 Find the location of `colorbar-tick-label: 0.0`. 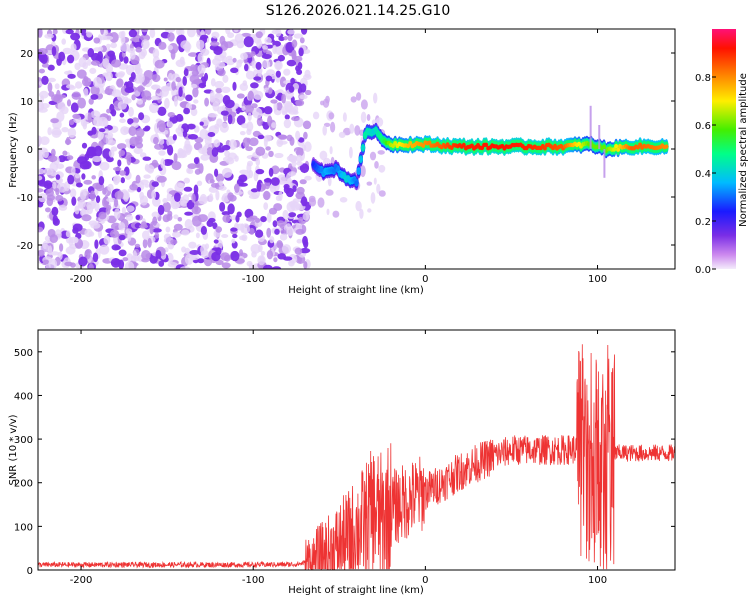

colorbar-tick-label: 0.0 is located at coordinates (703, 270).